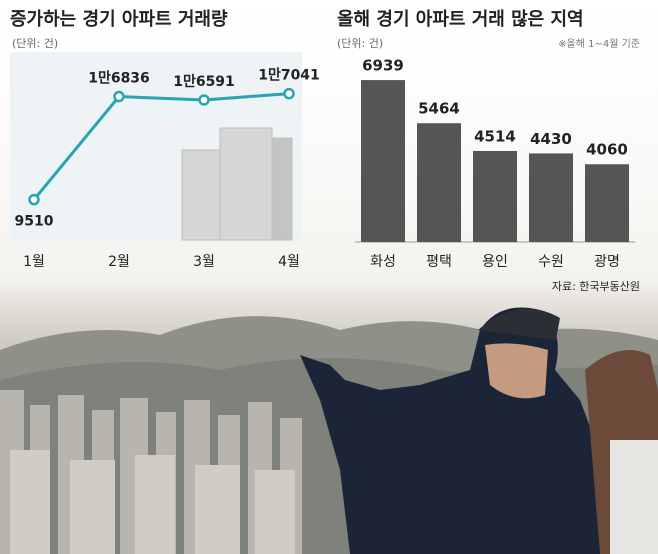  I want to click on value-label: 9510, so click(34, 222).